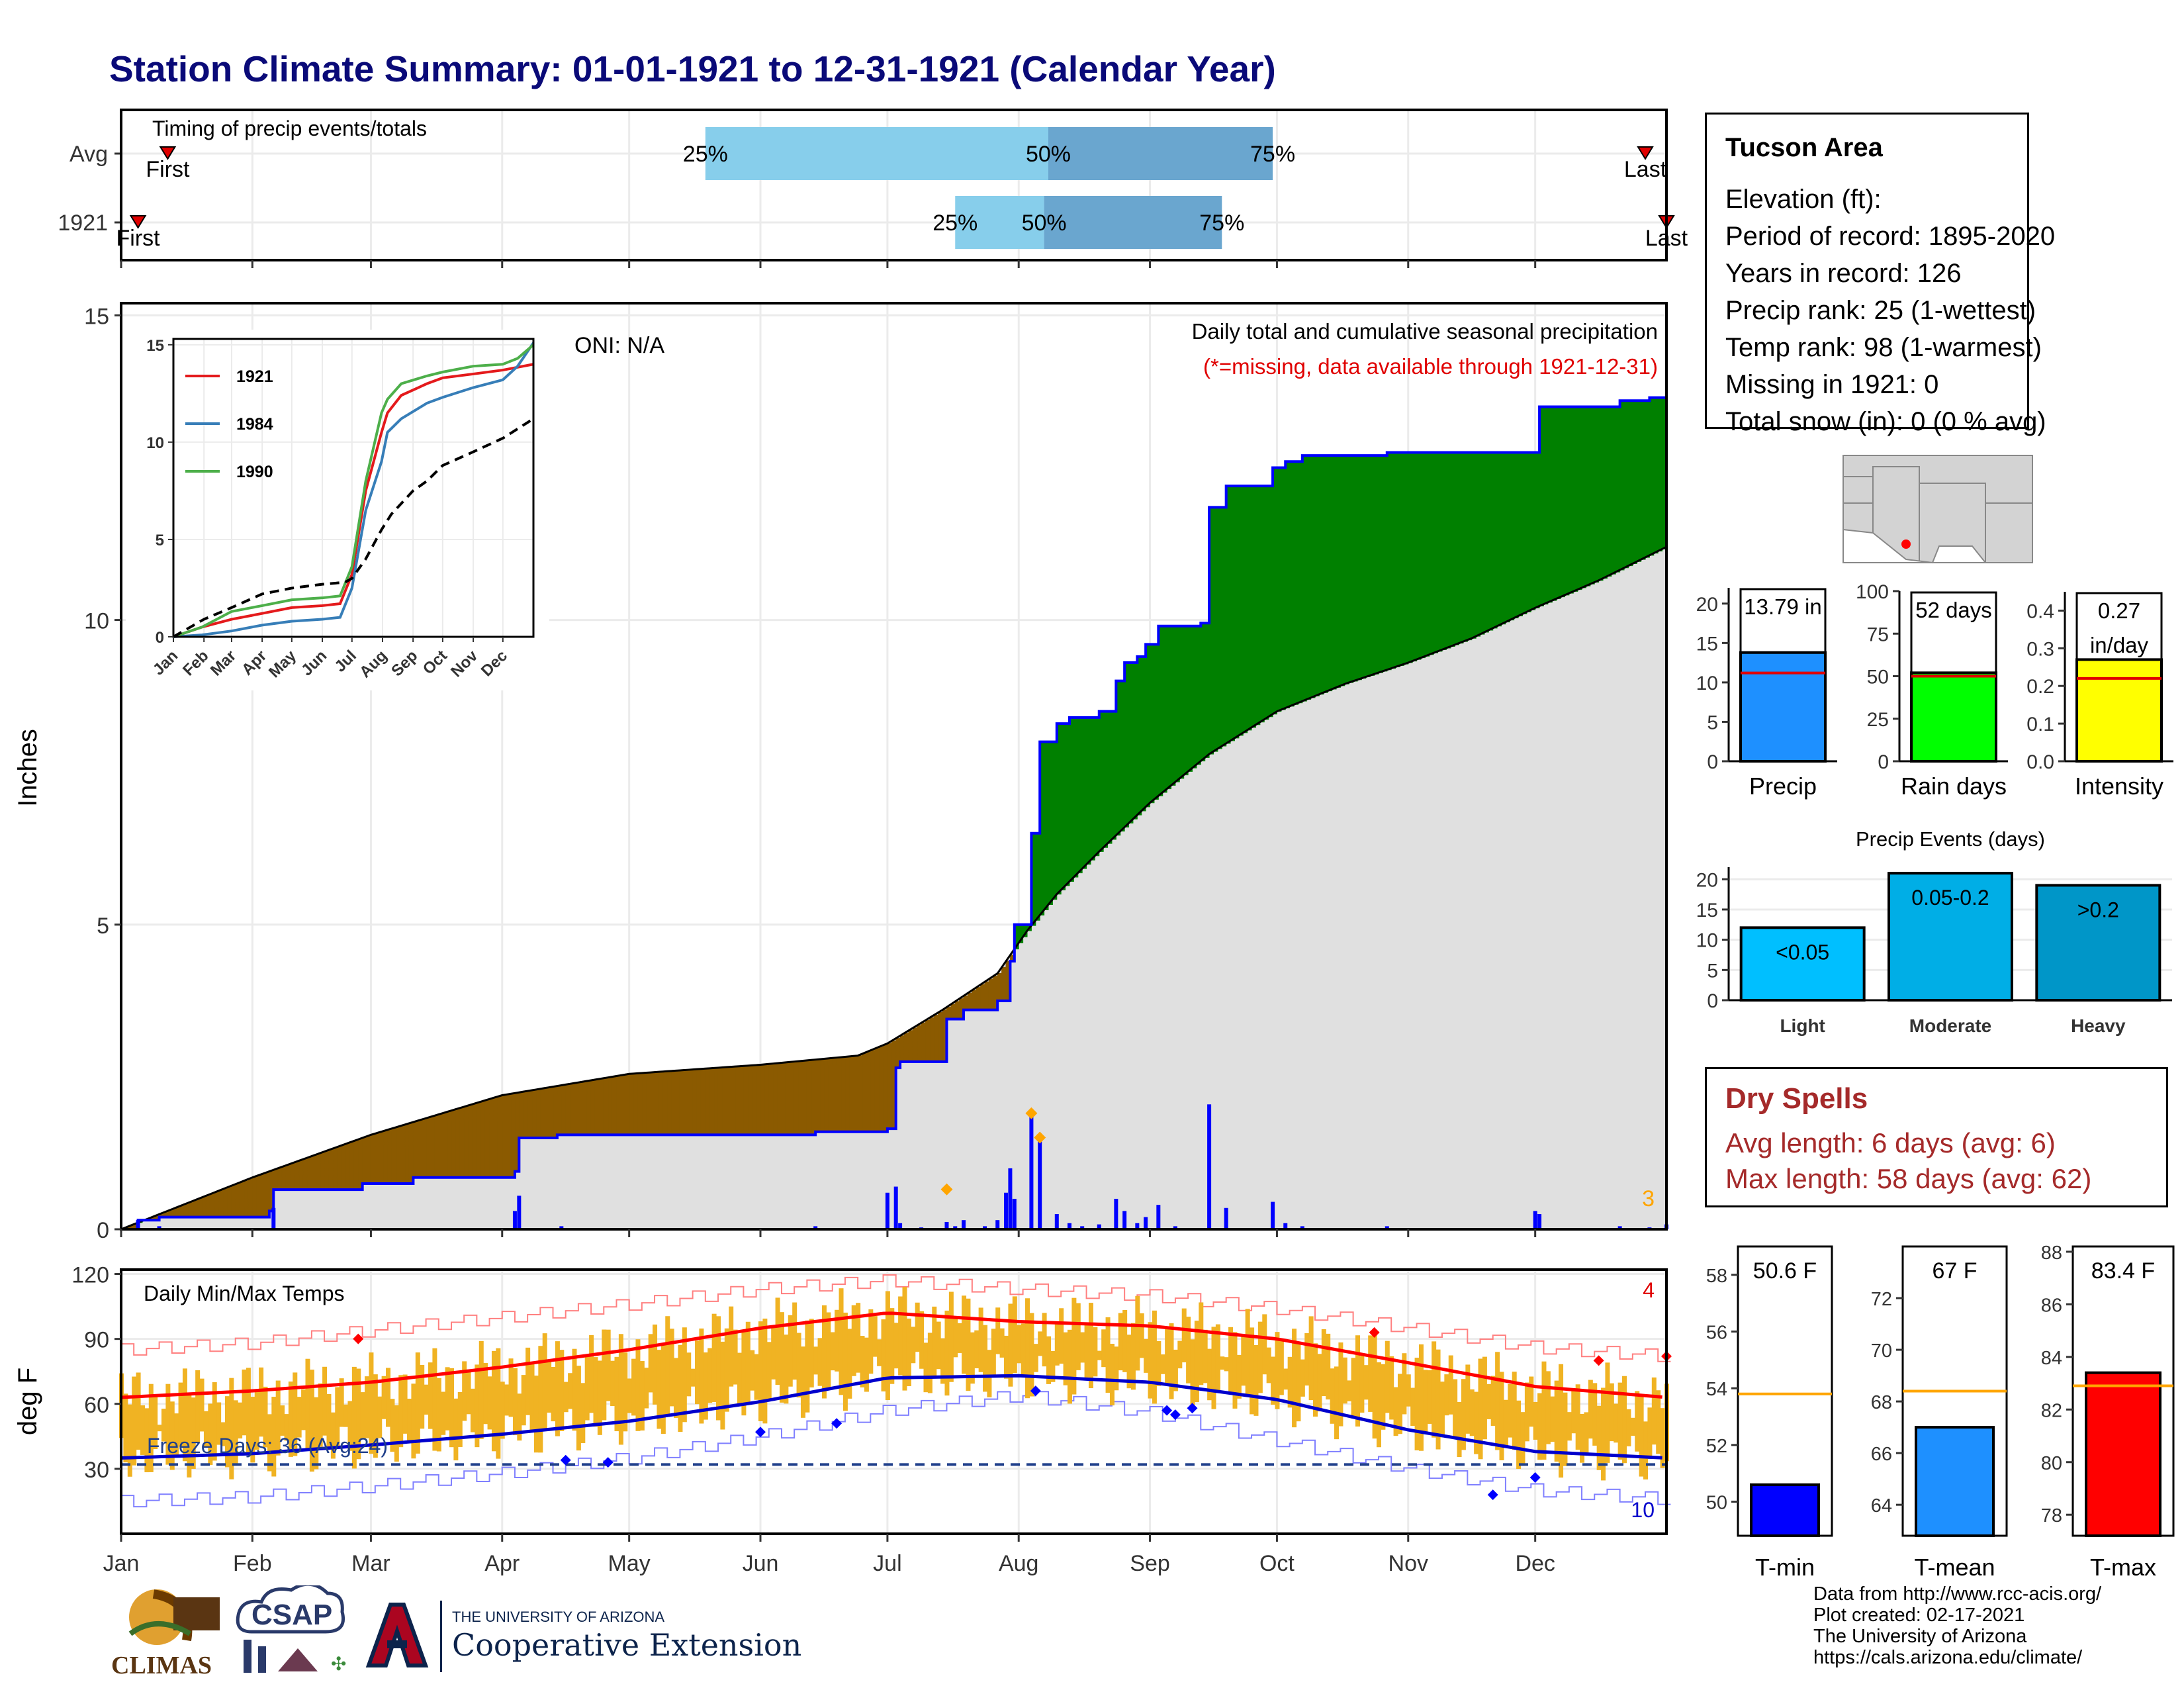 The width and height of the screenshot is (2184, 1688). I want to click on inset-legend-label: 1921, so click(255, 376).